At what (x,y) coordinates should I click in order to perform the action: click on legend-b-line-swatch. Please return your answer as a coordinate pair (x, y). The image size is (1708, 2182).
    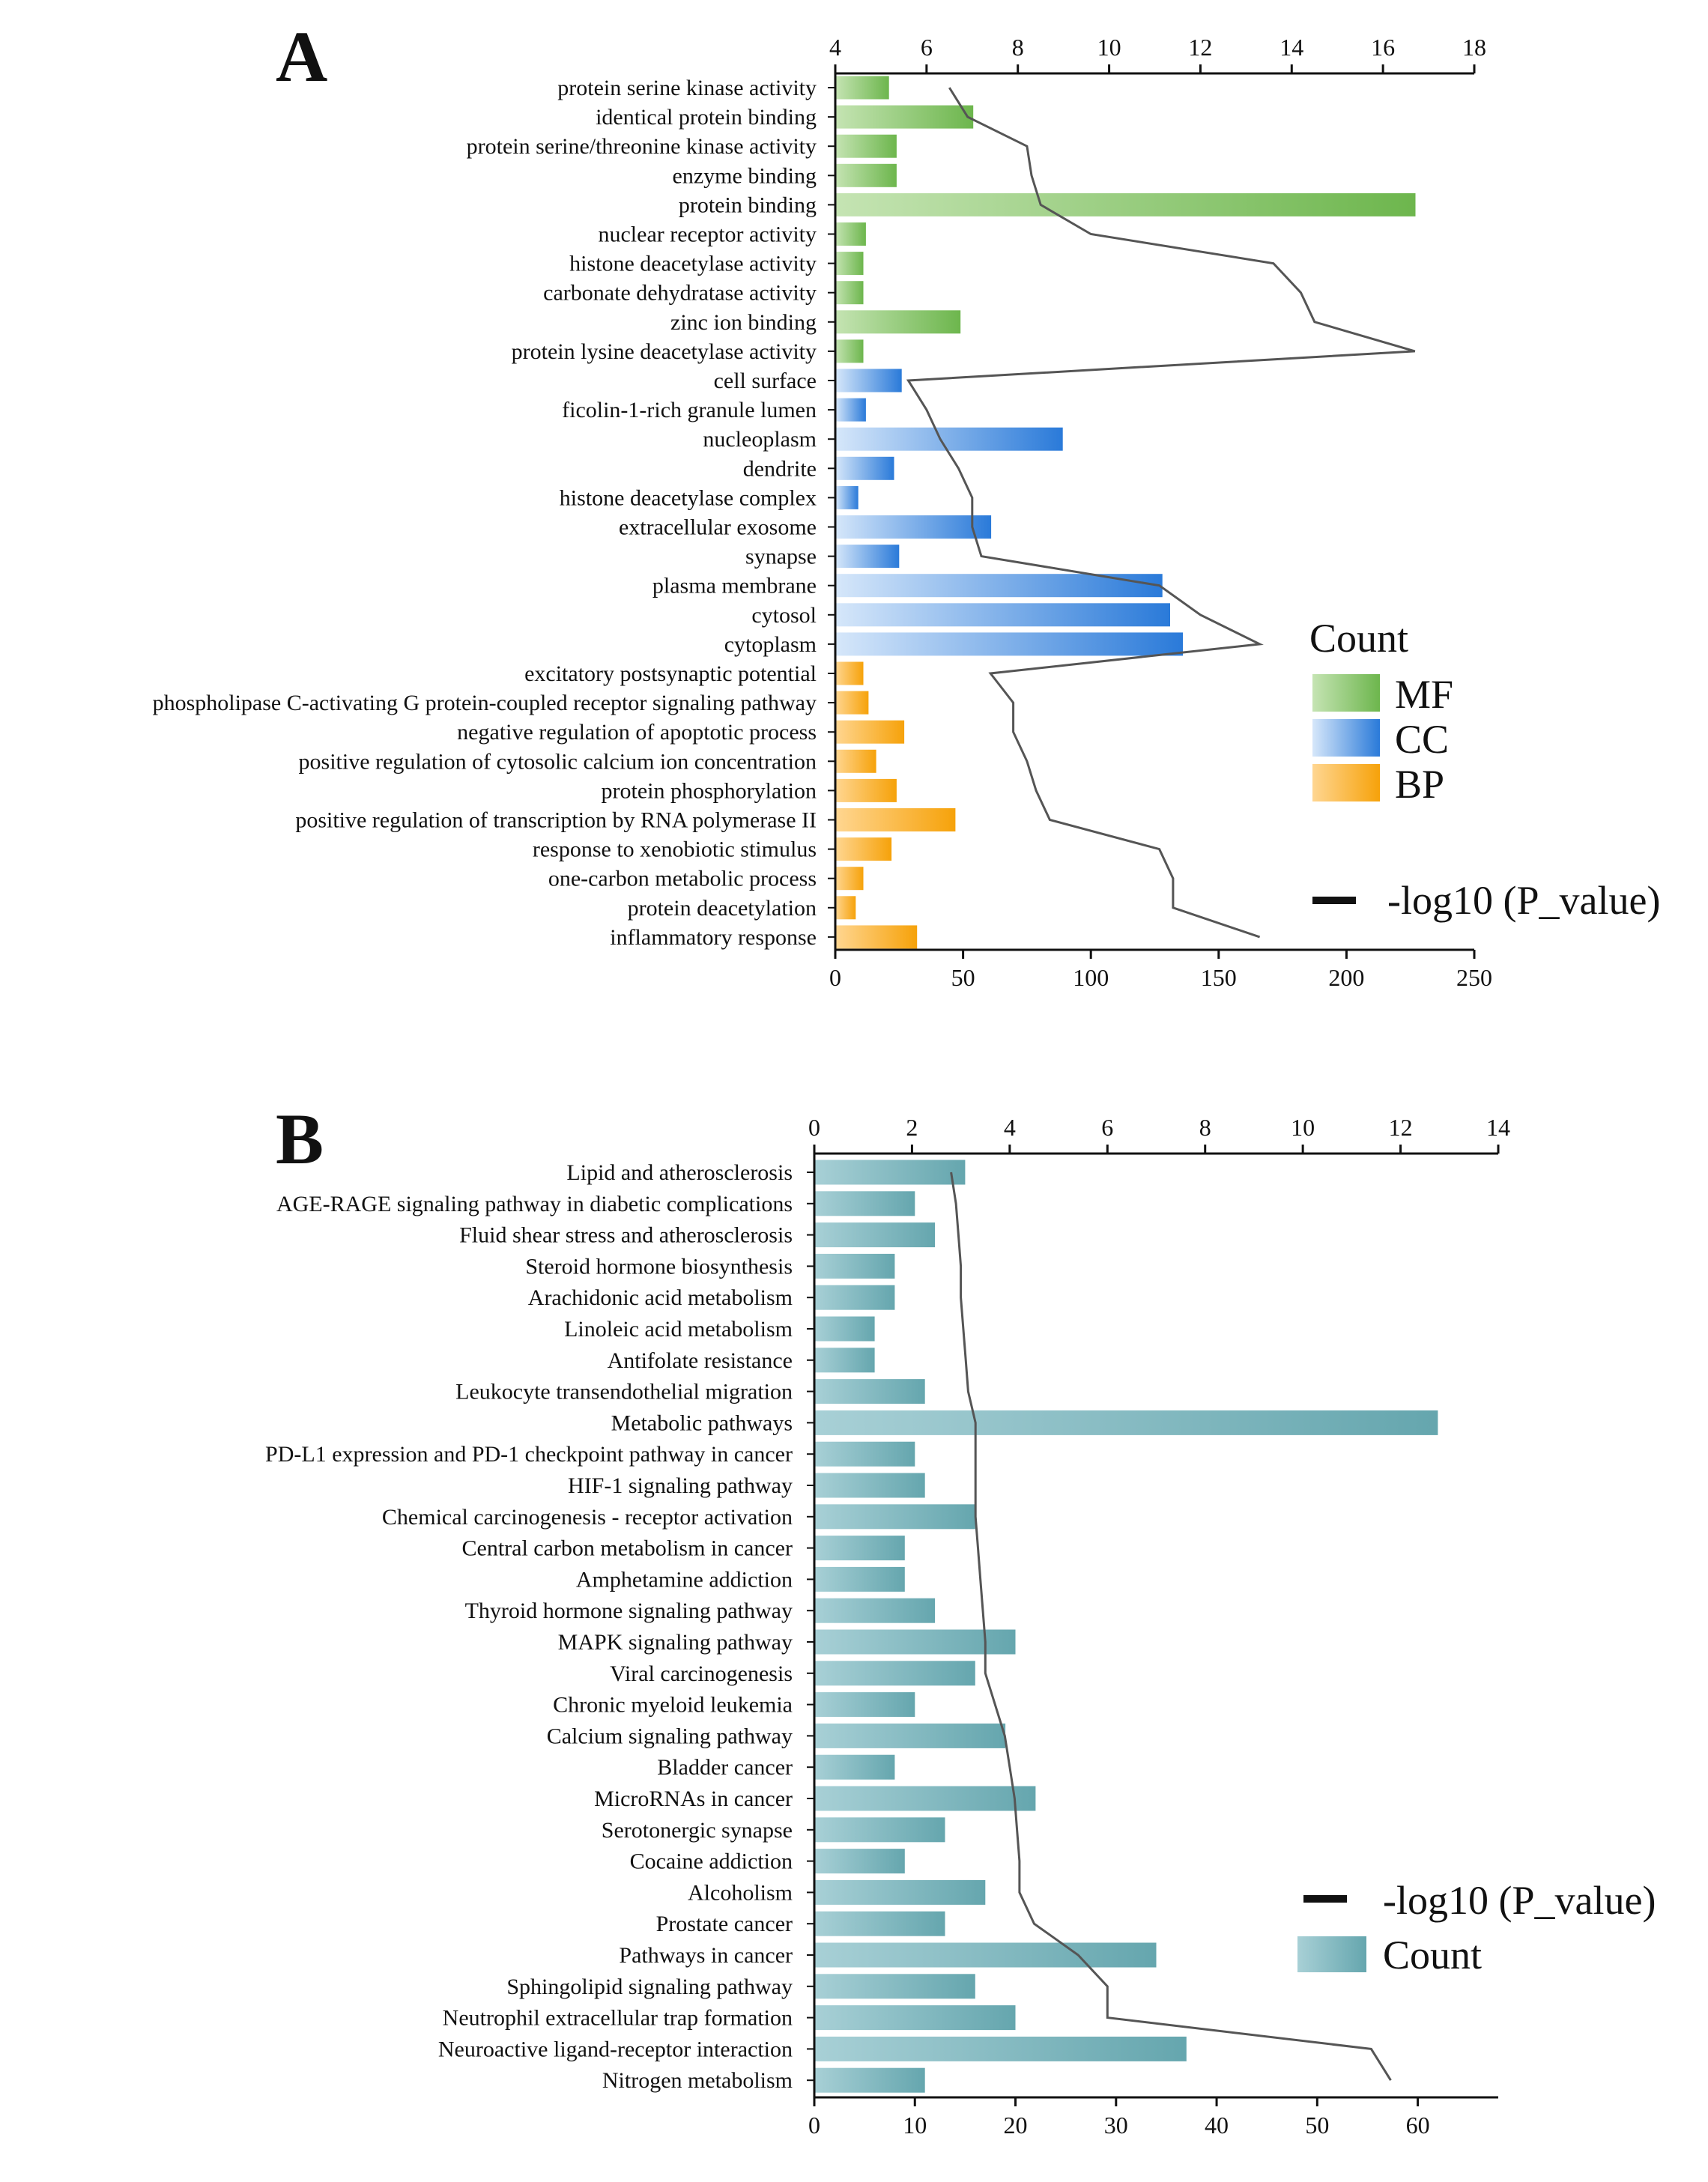
    Looking at the image, I should click on (1325, 1899).